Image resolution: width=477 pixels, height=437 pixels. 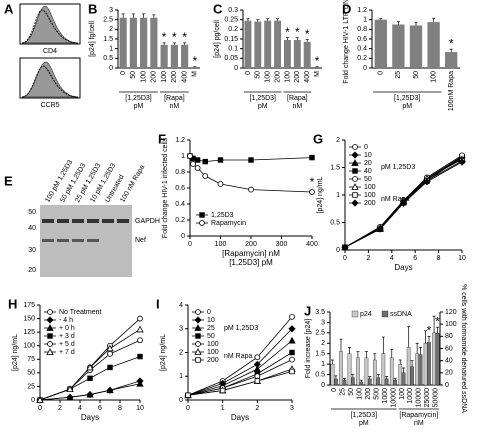 What do you see at coordinates (181, 376) in the screenshot?
I see `y-tick-label: 1` at bounding box center [181, 376].